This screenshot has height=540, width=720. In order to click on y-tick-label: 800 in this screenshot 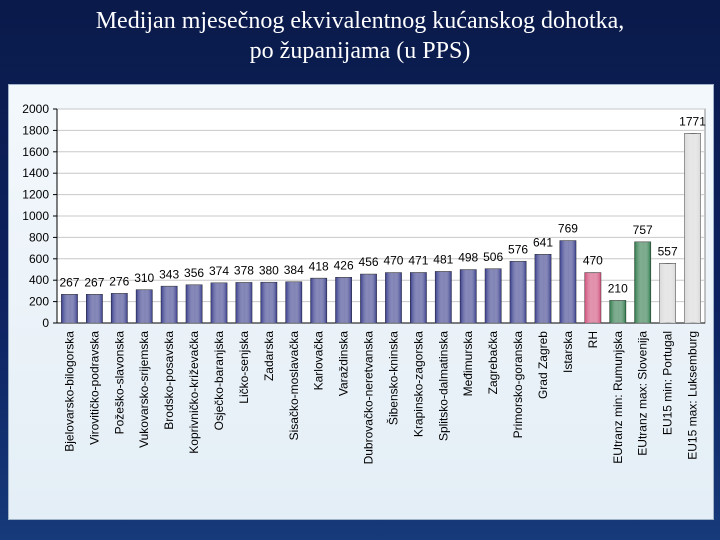, I will do `click(39, 237)`.